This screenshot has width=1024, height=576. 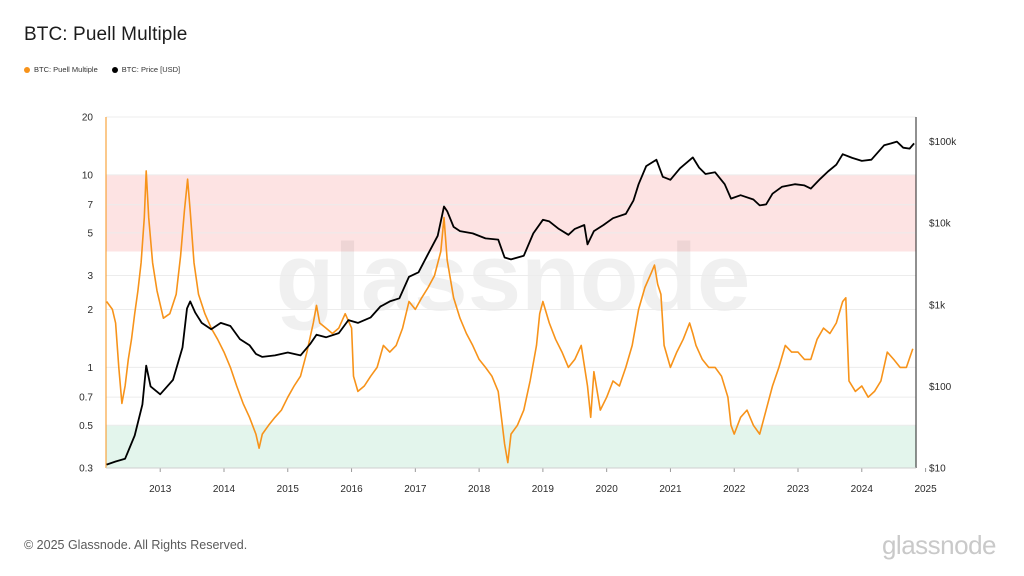 I want to click on y-left-tick-label: 0.3, so click(x=86, y=469).